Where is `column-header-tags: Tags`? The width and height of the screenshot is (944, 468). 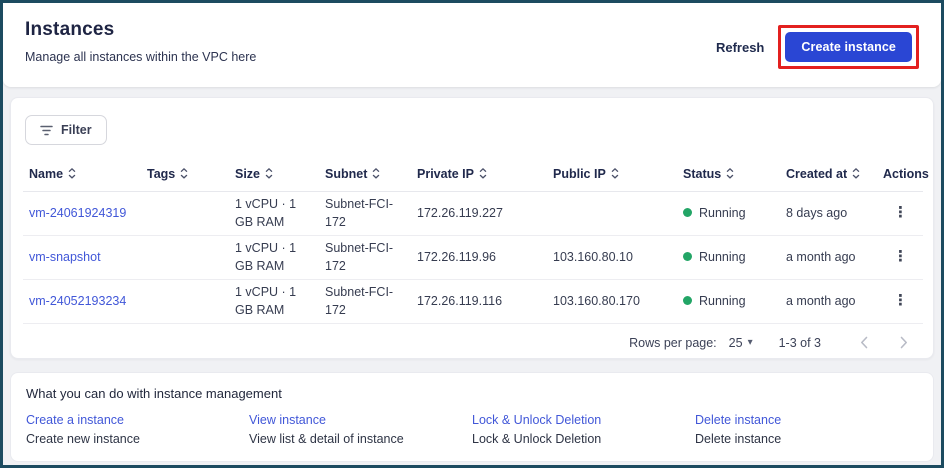
column-header-tags: Tags is located at coordinates (167, 174).